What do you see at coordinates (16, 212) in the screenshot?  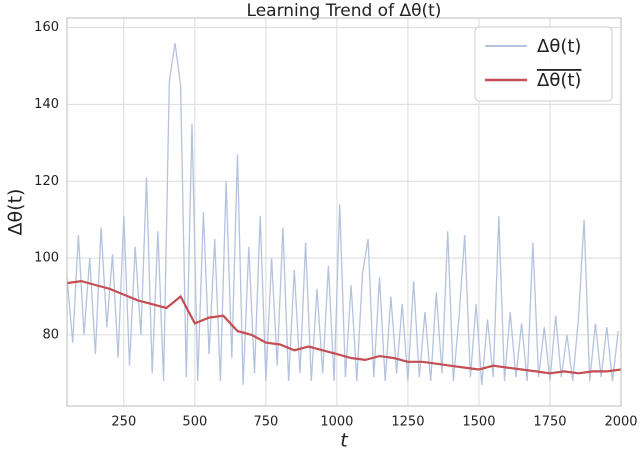 I see `y-axis-label: Δθ(t)` at bounding box center [16, 212].